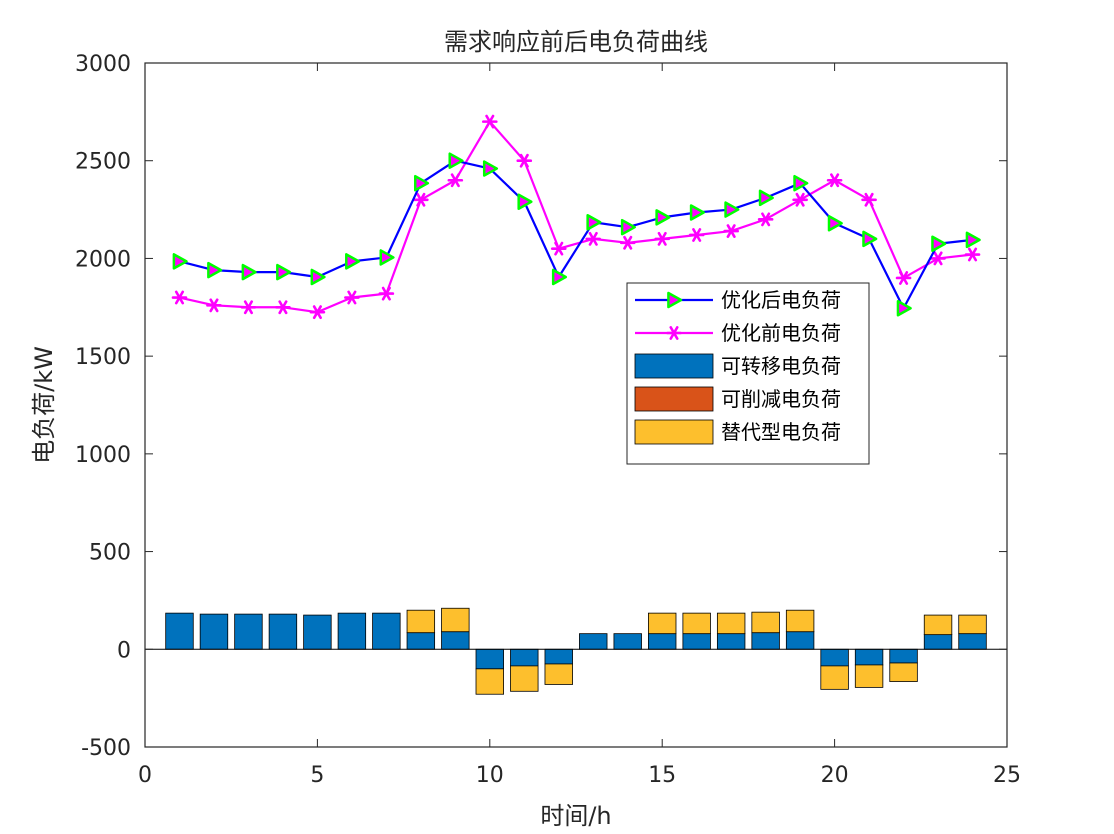 The width and height of the screenshot is (1114, 834). I want to click on y-tick-label: 2500, so click(103, 162).